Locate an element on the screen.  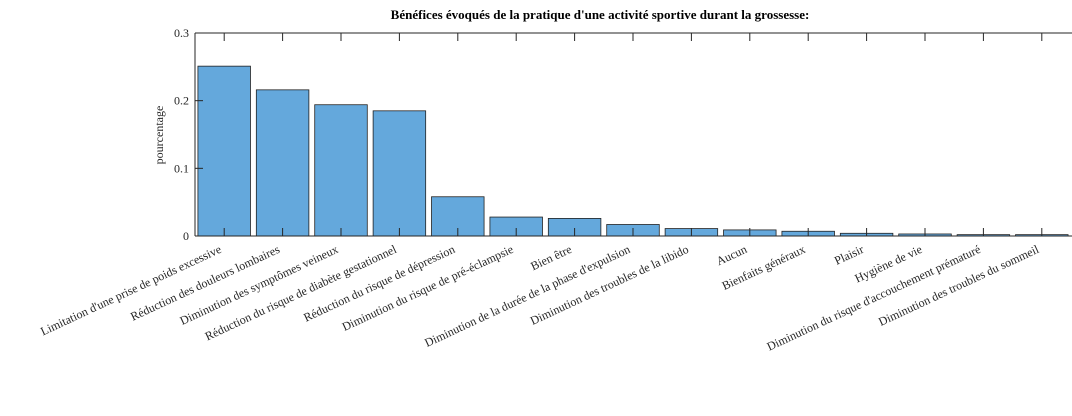
x-tick-label: Bien être is located at coordinates (550, 257).